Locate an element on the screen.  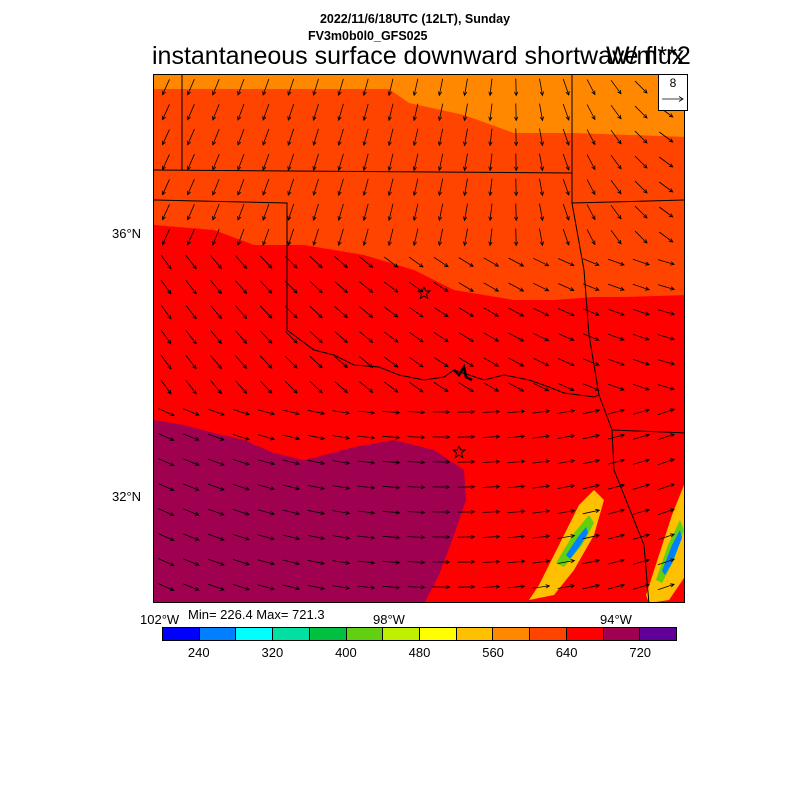
header-datetime: 2022/11/6/18UTC (12LT), Sunday is located at coordinates (415, 19).